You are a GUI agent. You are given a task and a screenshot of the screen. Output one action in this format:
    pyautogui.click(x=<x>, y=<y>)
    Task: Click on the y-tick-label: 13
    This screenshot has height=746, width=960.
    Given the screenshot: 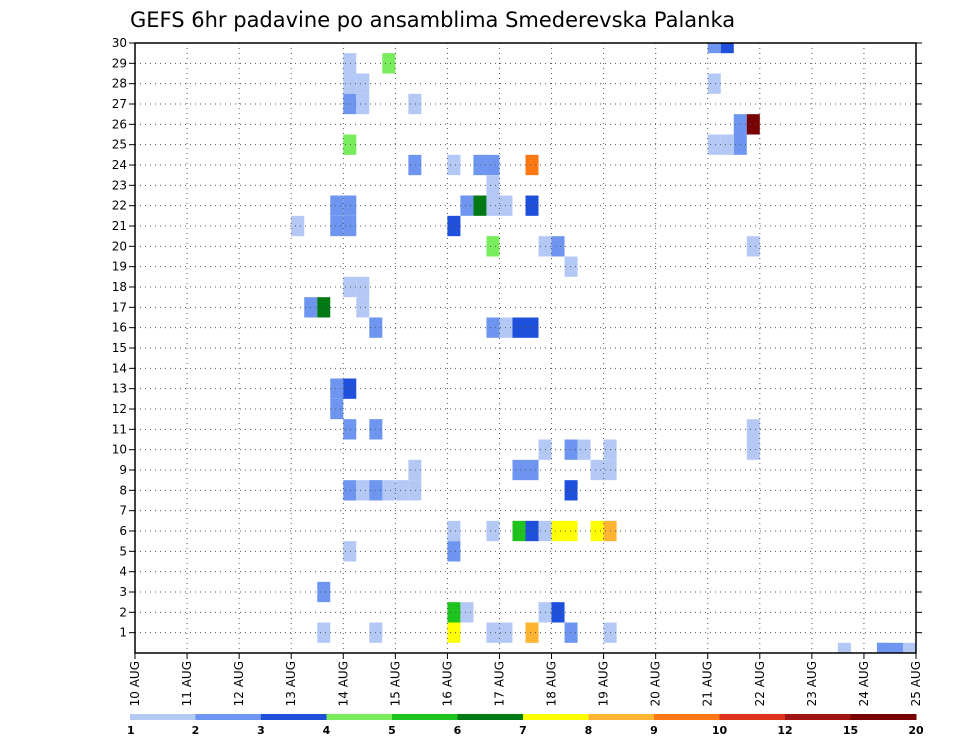 What is the action you would take?
    pyautogui.click(x=119, y=389)
    